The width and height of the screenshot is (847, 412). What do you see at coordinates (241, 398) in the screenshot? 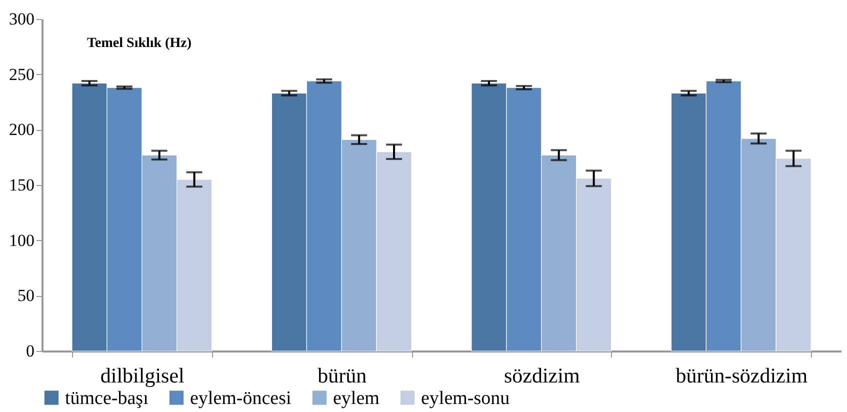
I see `legend-label: eylem-öncesi` at bounding box center [241, 398].